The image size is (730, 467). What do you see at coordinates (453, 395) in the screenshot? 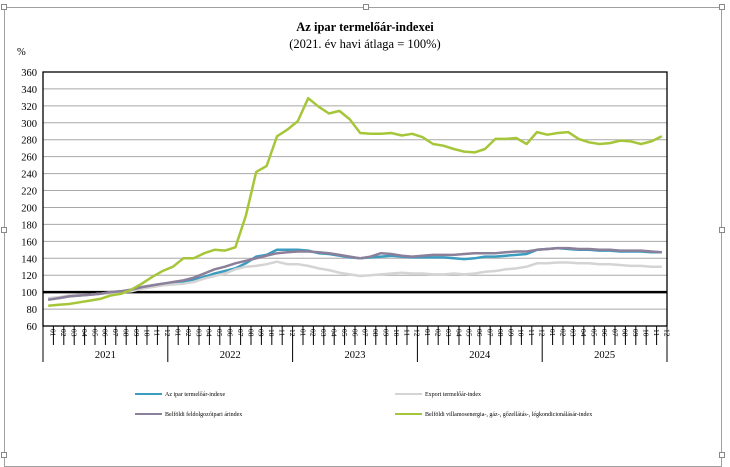
I see `legend-label: Export termelőár-index` at bounding box center [453, 395].